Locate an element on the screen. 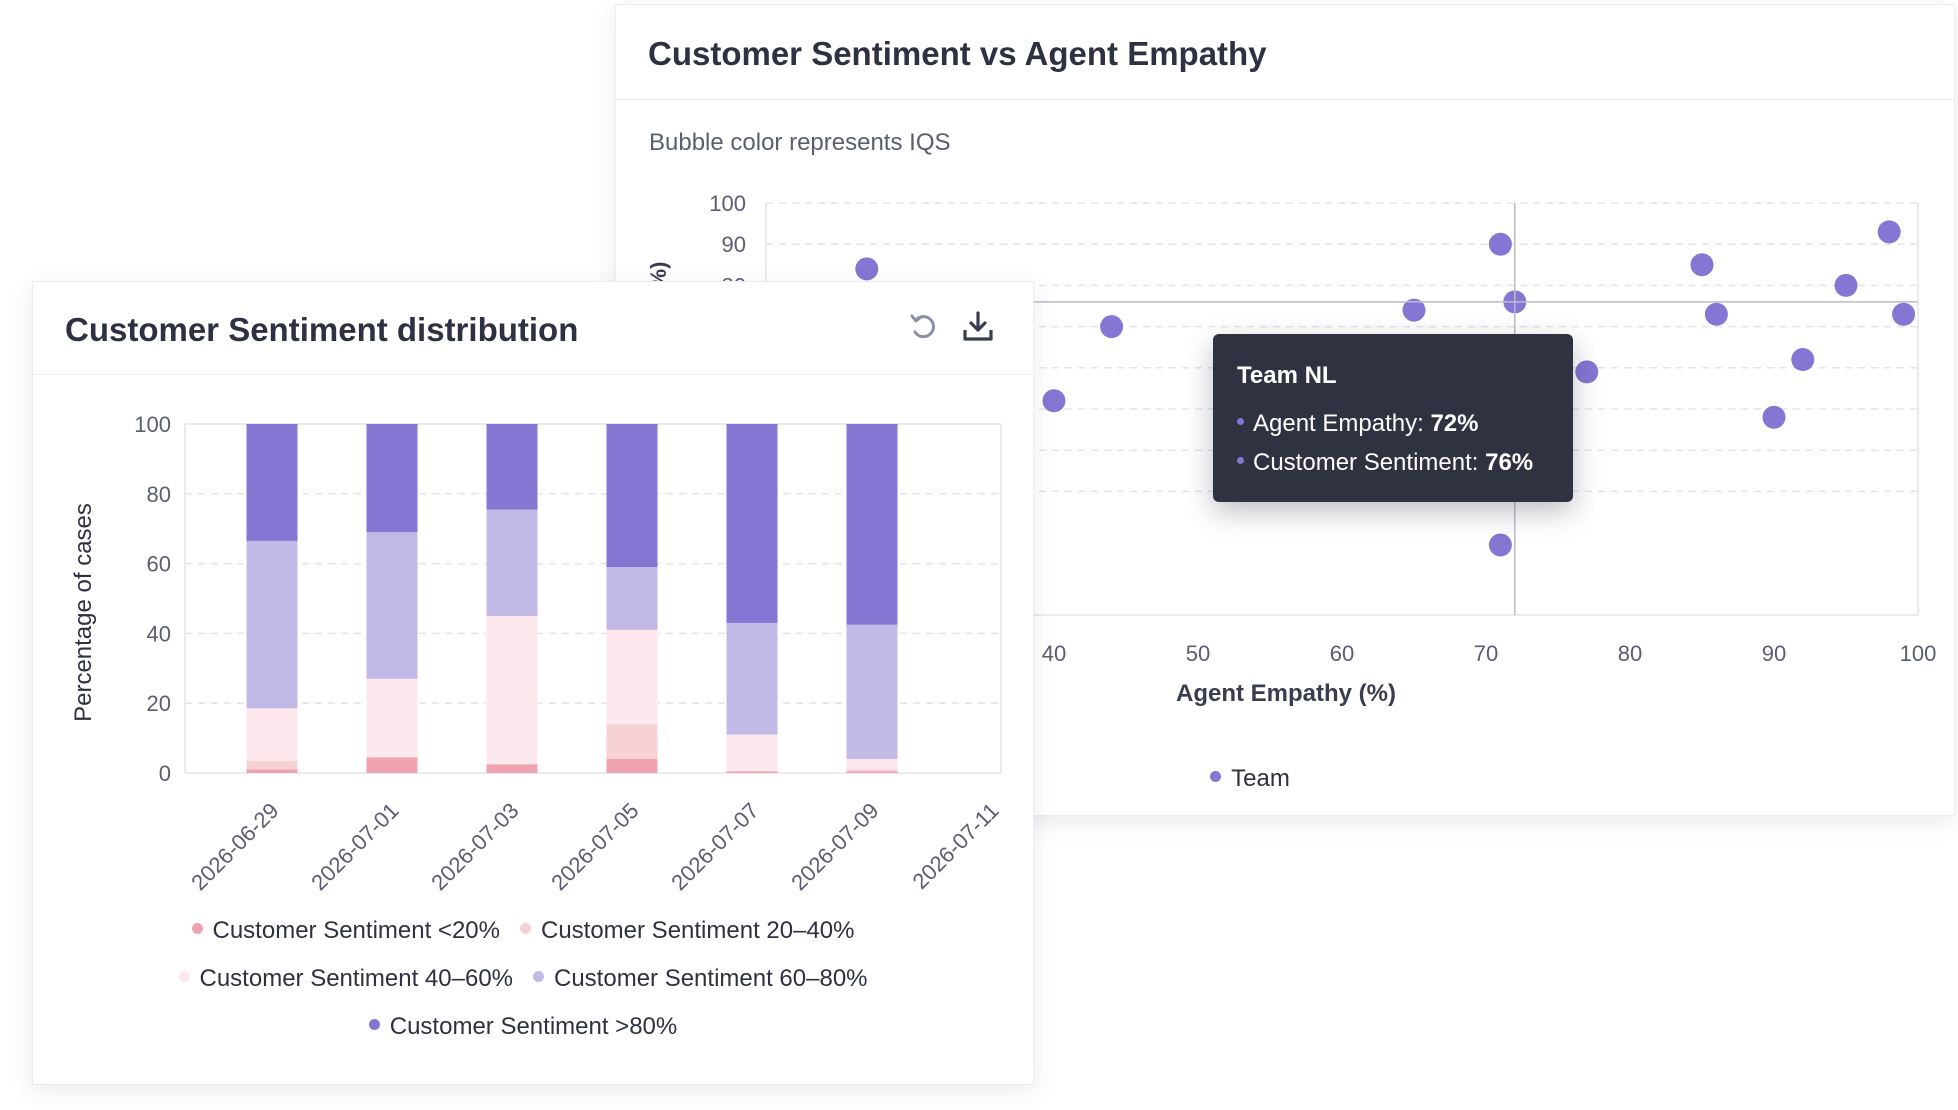 This screenshot has height=1110, width=1958. scatter-y-tick-label: 100 is located at coordinates (727, 203).